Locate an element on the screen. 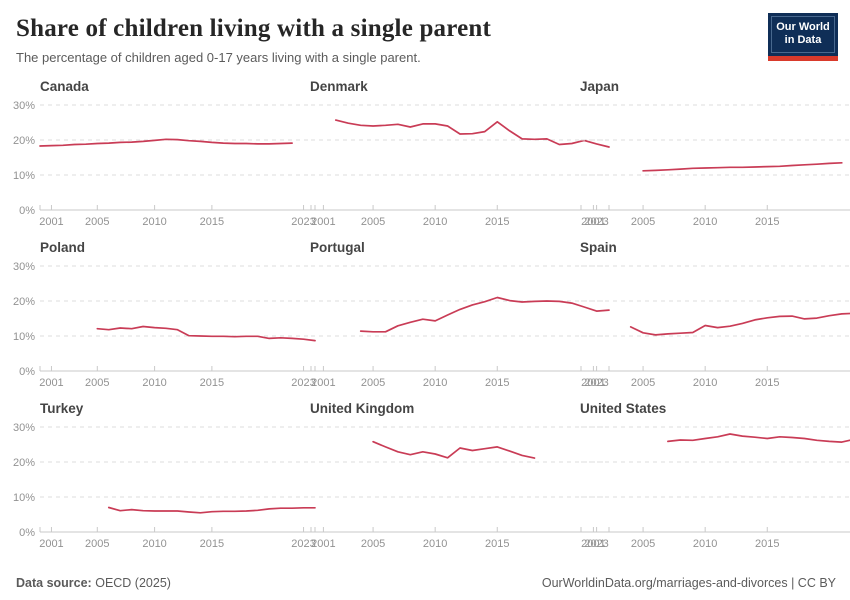 The height and width of the screenshot is (600, 850). mini-chart-turkey: Turkey 0% 10% 20% 30% 2001 2005 2010 2015 2023 is located at coordinates (164, 476).